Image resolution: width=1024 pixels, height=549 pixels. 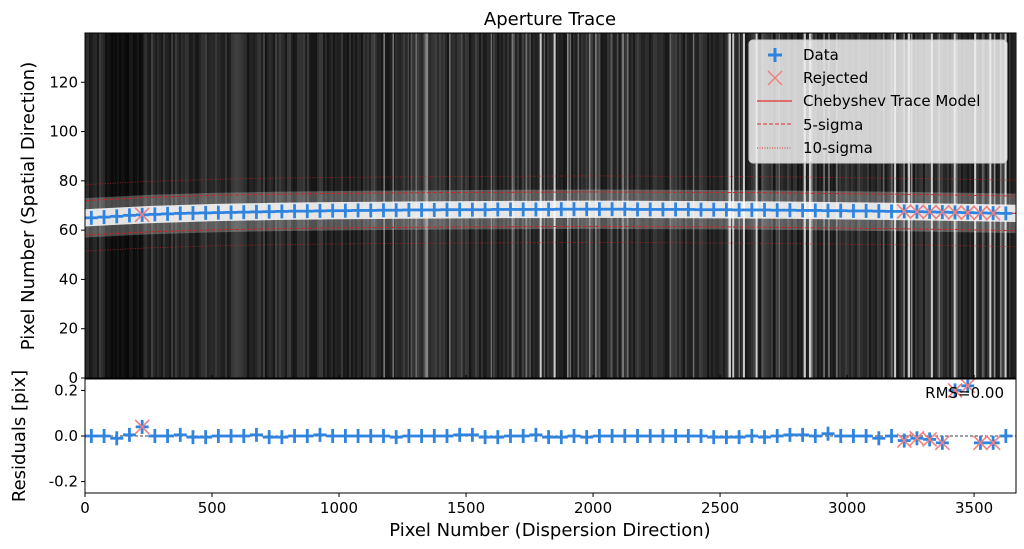 I want to click on rms-annotation: RMS=0.00, so click(x=964, y=393).